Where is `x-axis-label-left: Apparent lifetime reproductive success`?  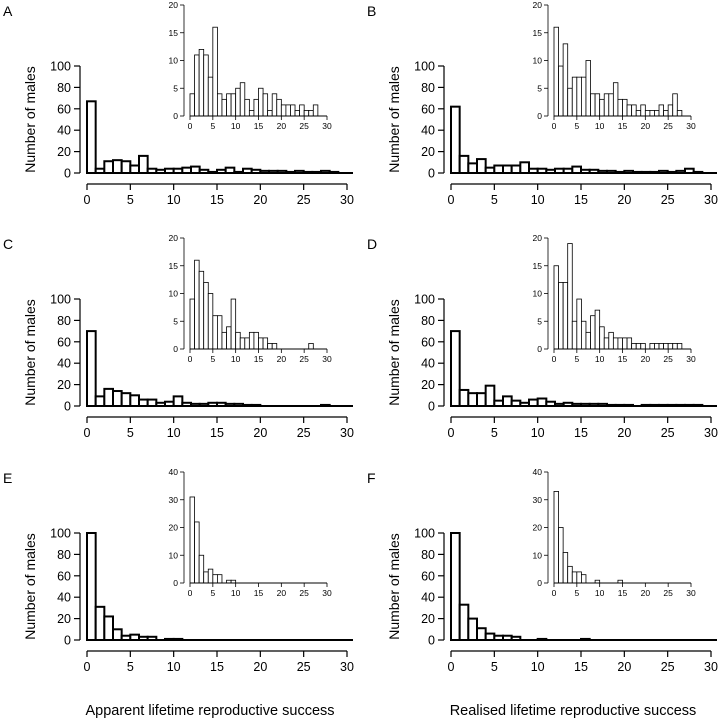 x-axis-label-left: Apparent lifetime reproductive success is located at coordinates (209, 711).